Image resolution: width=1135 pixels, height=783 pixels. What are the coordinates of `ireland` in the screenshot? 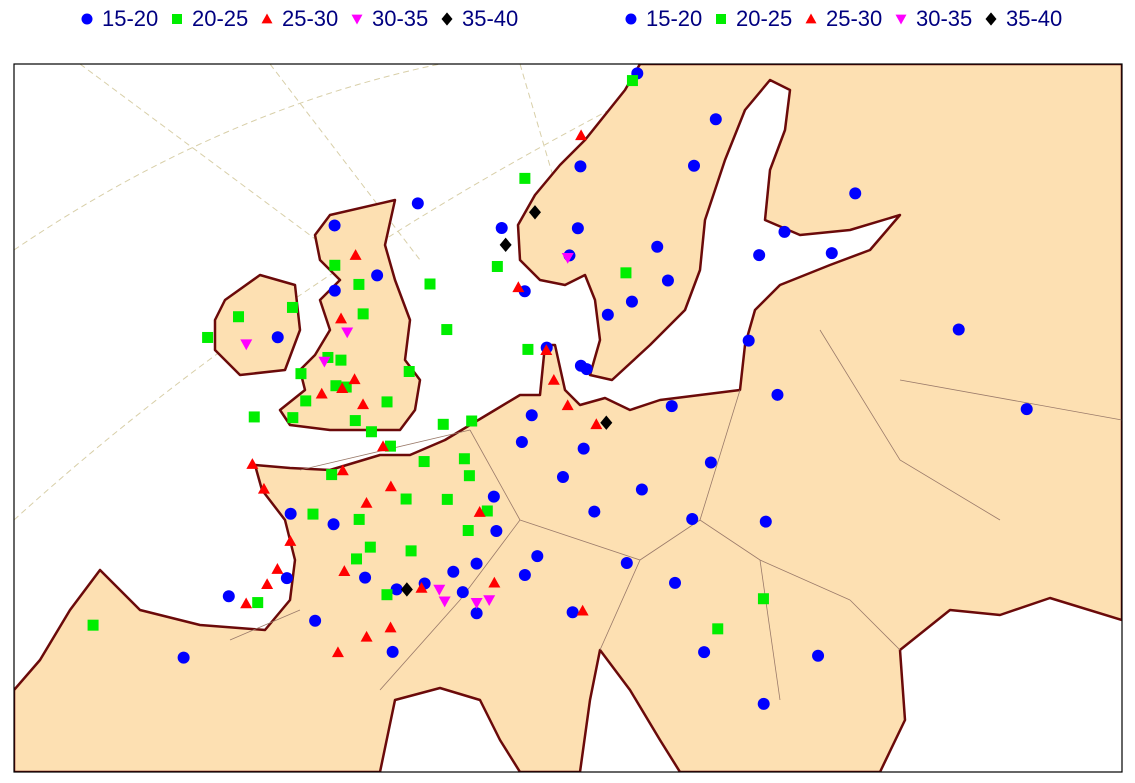 It's located at (257, 325).